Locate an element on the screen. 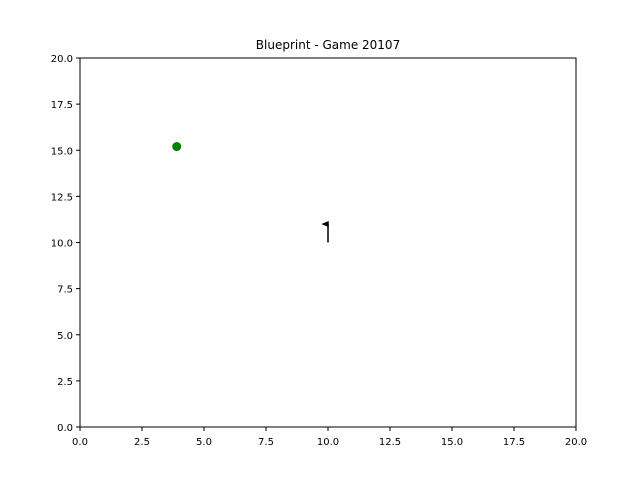 This screenshot has height=480, width=640. y-tick-label: 12.5 is located at coordinates (62, 197).